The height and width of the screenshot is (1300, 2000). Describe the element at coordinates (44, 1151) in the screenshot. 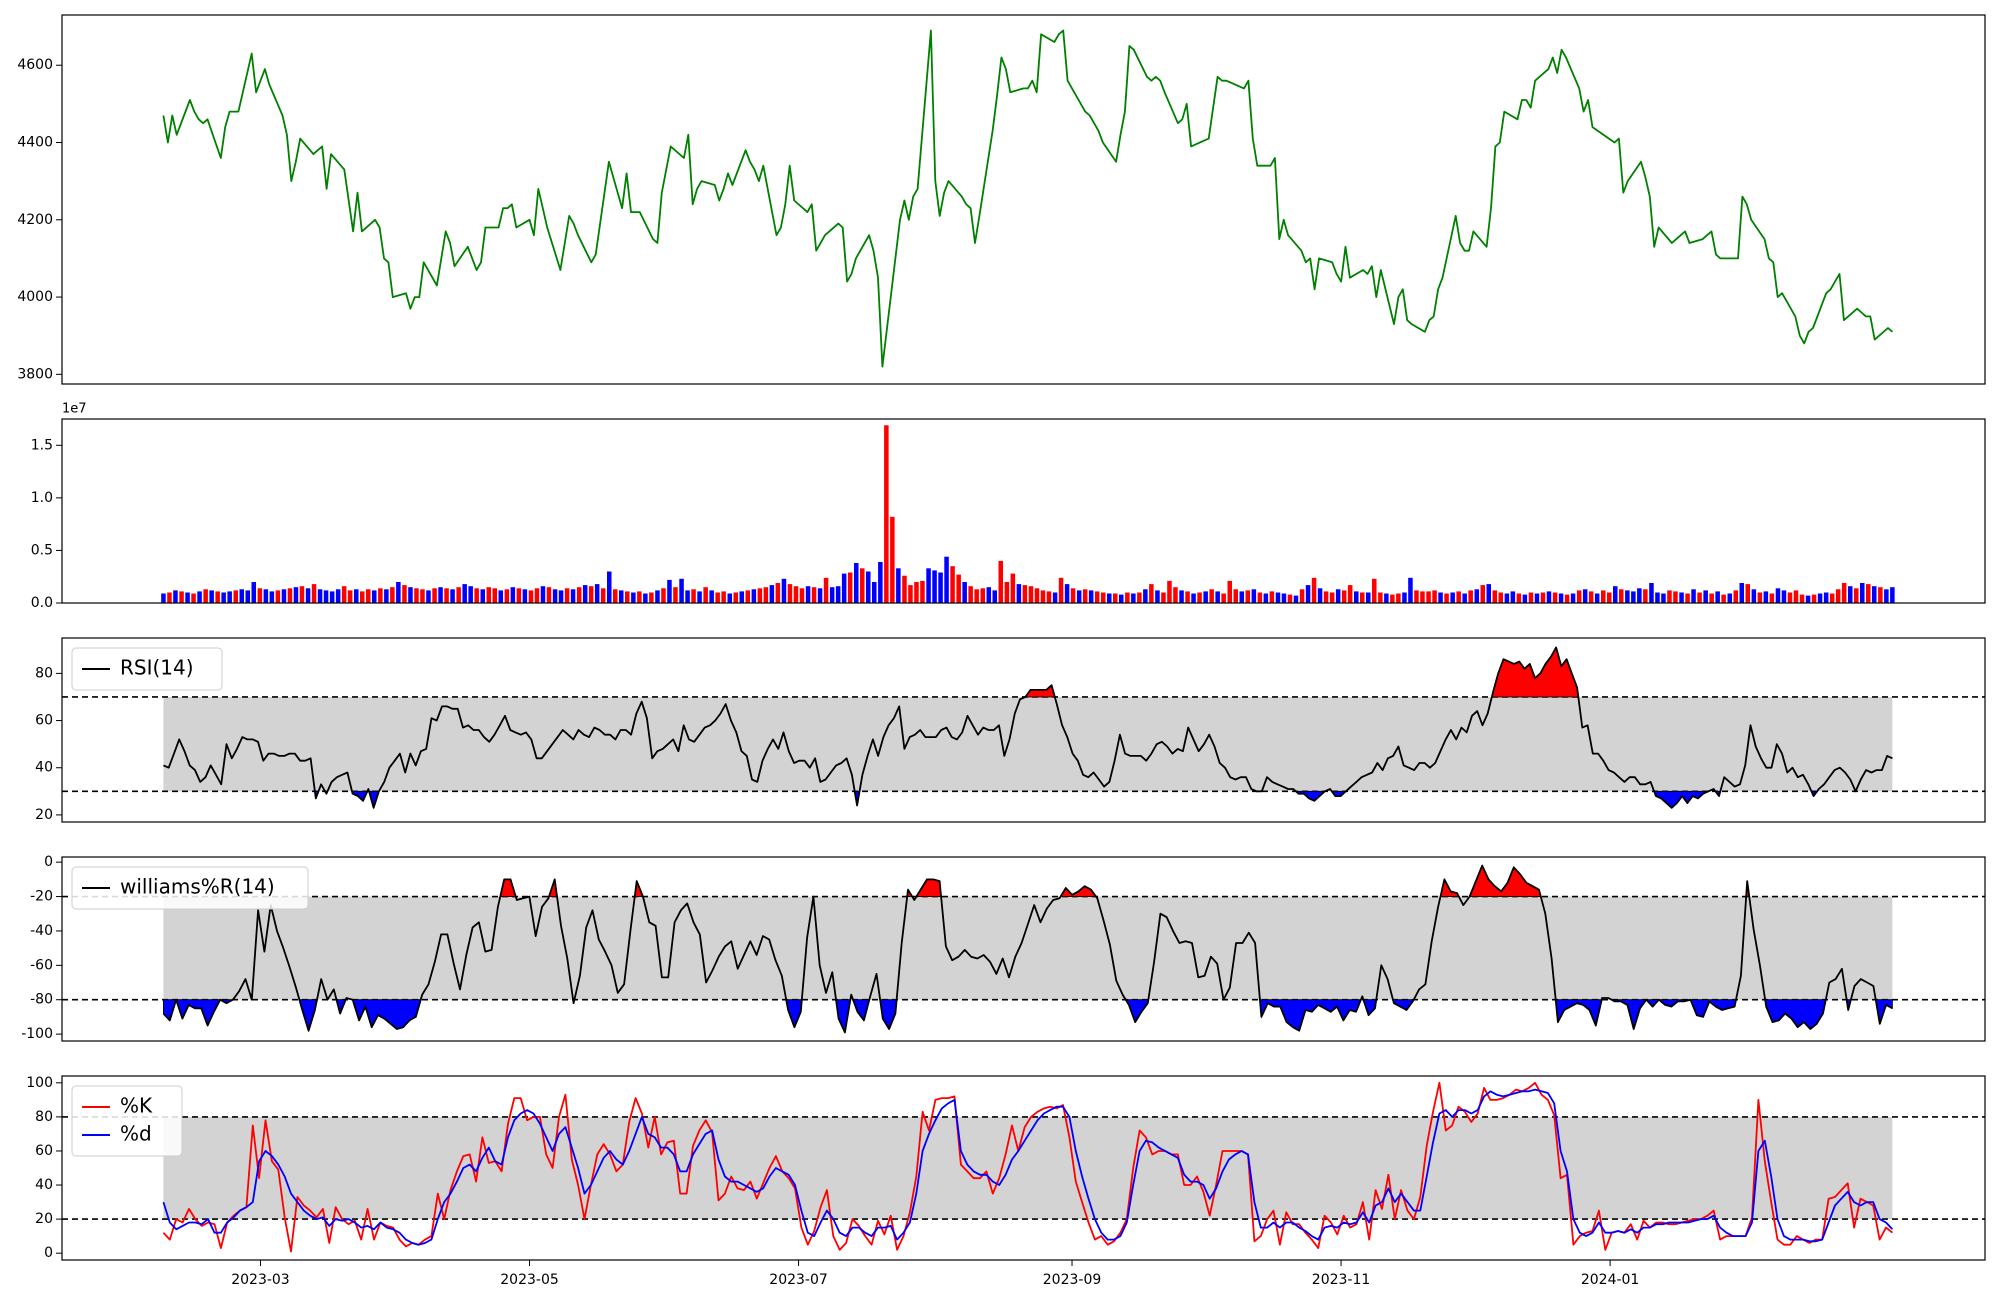

I see `y-tick-label: 60` at that location.